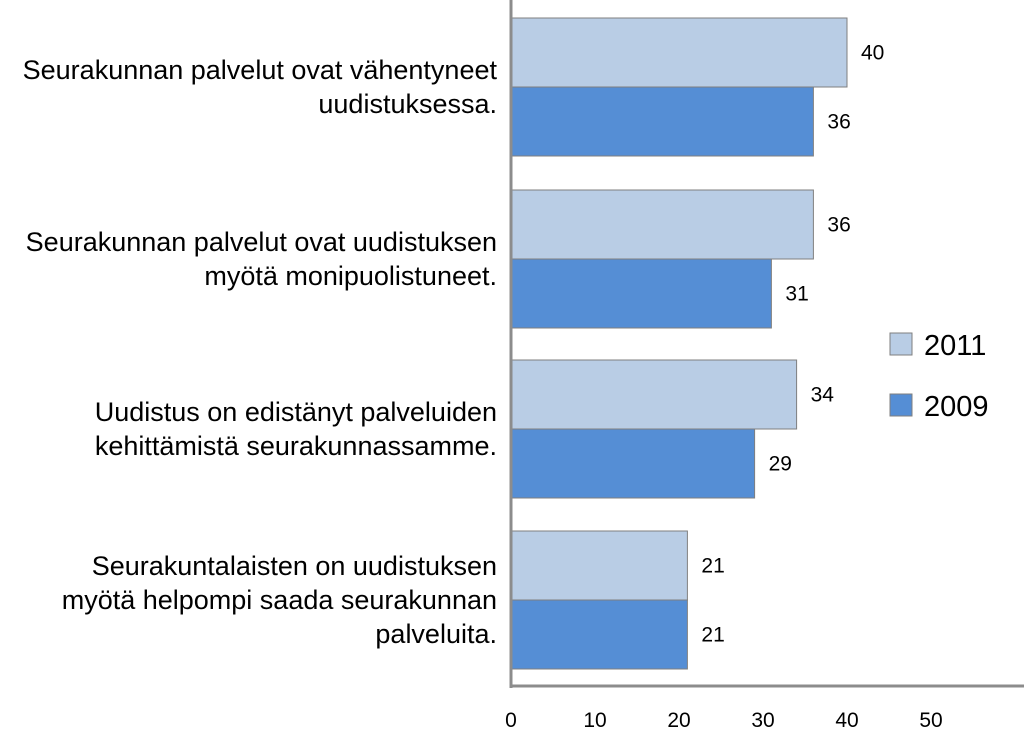 The image size is (1024, 729). I want to click on data-label-2009-1: 36, so click(838, 122).